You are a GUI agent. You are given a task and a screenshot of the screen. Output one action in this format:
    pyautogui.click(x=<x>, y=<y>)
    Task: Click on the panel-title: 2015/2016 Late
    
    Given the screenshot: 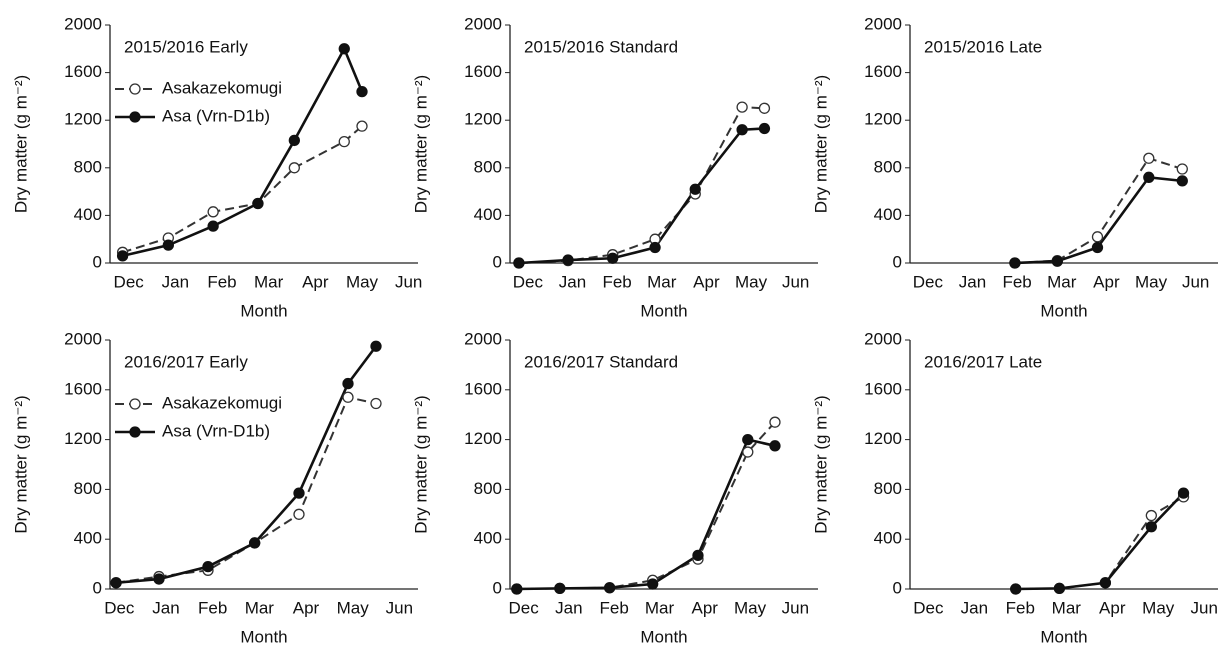 What is the action you would take?
    pyautogui.click(x=983, y=46)
    